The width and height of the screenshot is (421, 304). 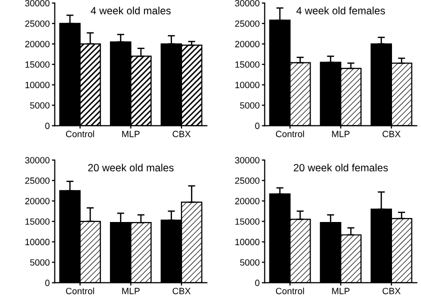 What do you see at coordinates (340, 10) in the screenshot?
I see `chart-title: 4 week old females` at bounding box center [340, 10].